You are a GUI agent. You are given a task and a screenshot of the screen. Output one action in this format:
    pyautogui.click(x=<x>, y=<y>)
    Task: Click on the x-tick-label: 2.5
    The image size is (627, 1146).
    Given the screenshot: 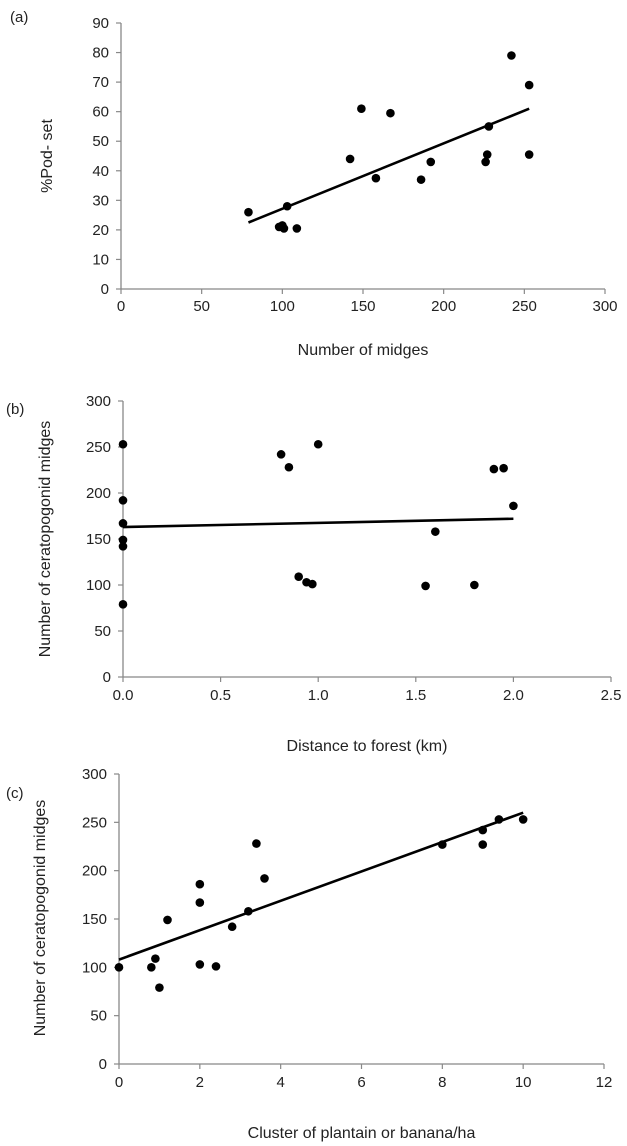 What is the action you would take?
    pyautogui.click(x=611, y=695)
    